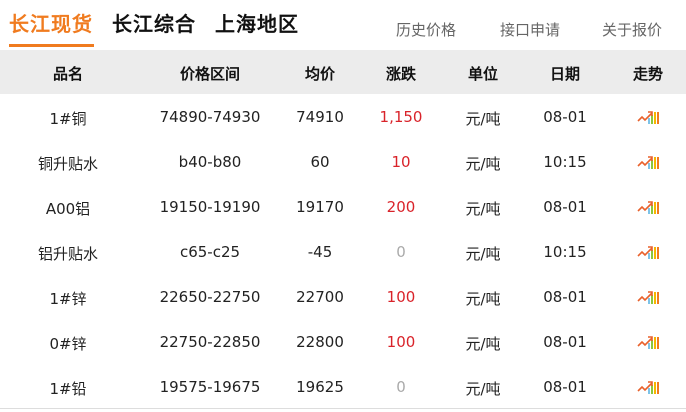 This screenshot has height=412, width=686. I want to click on col-trend: 走势, so click(648, 74).